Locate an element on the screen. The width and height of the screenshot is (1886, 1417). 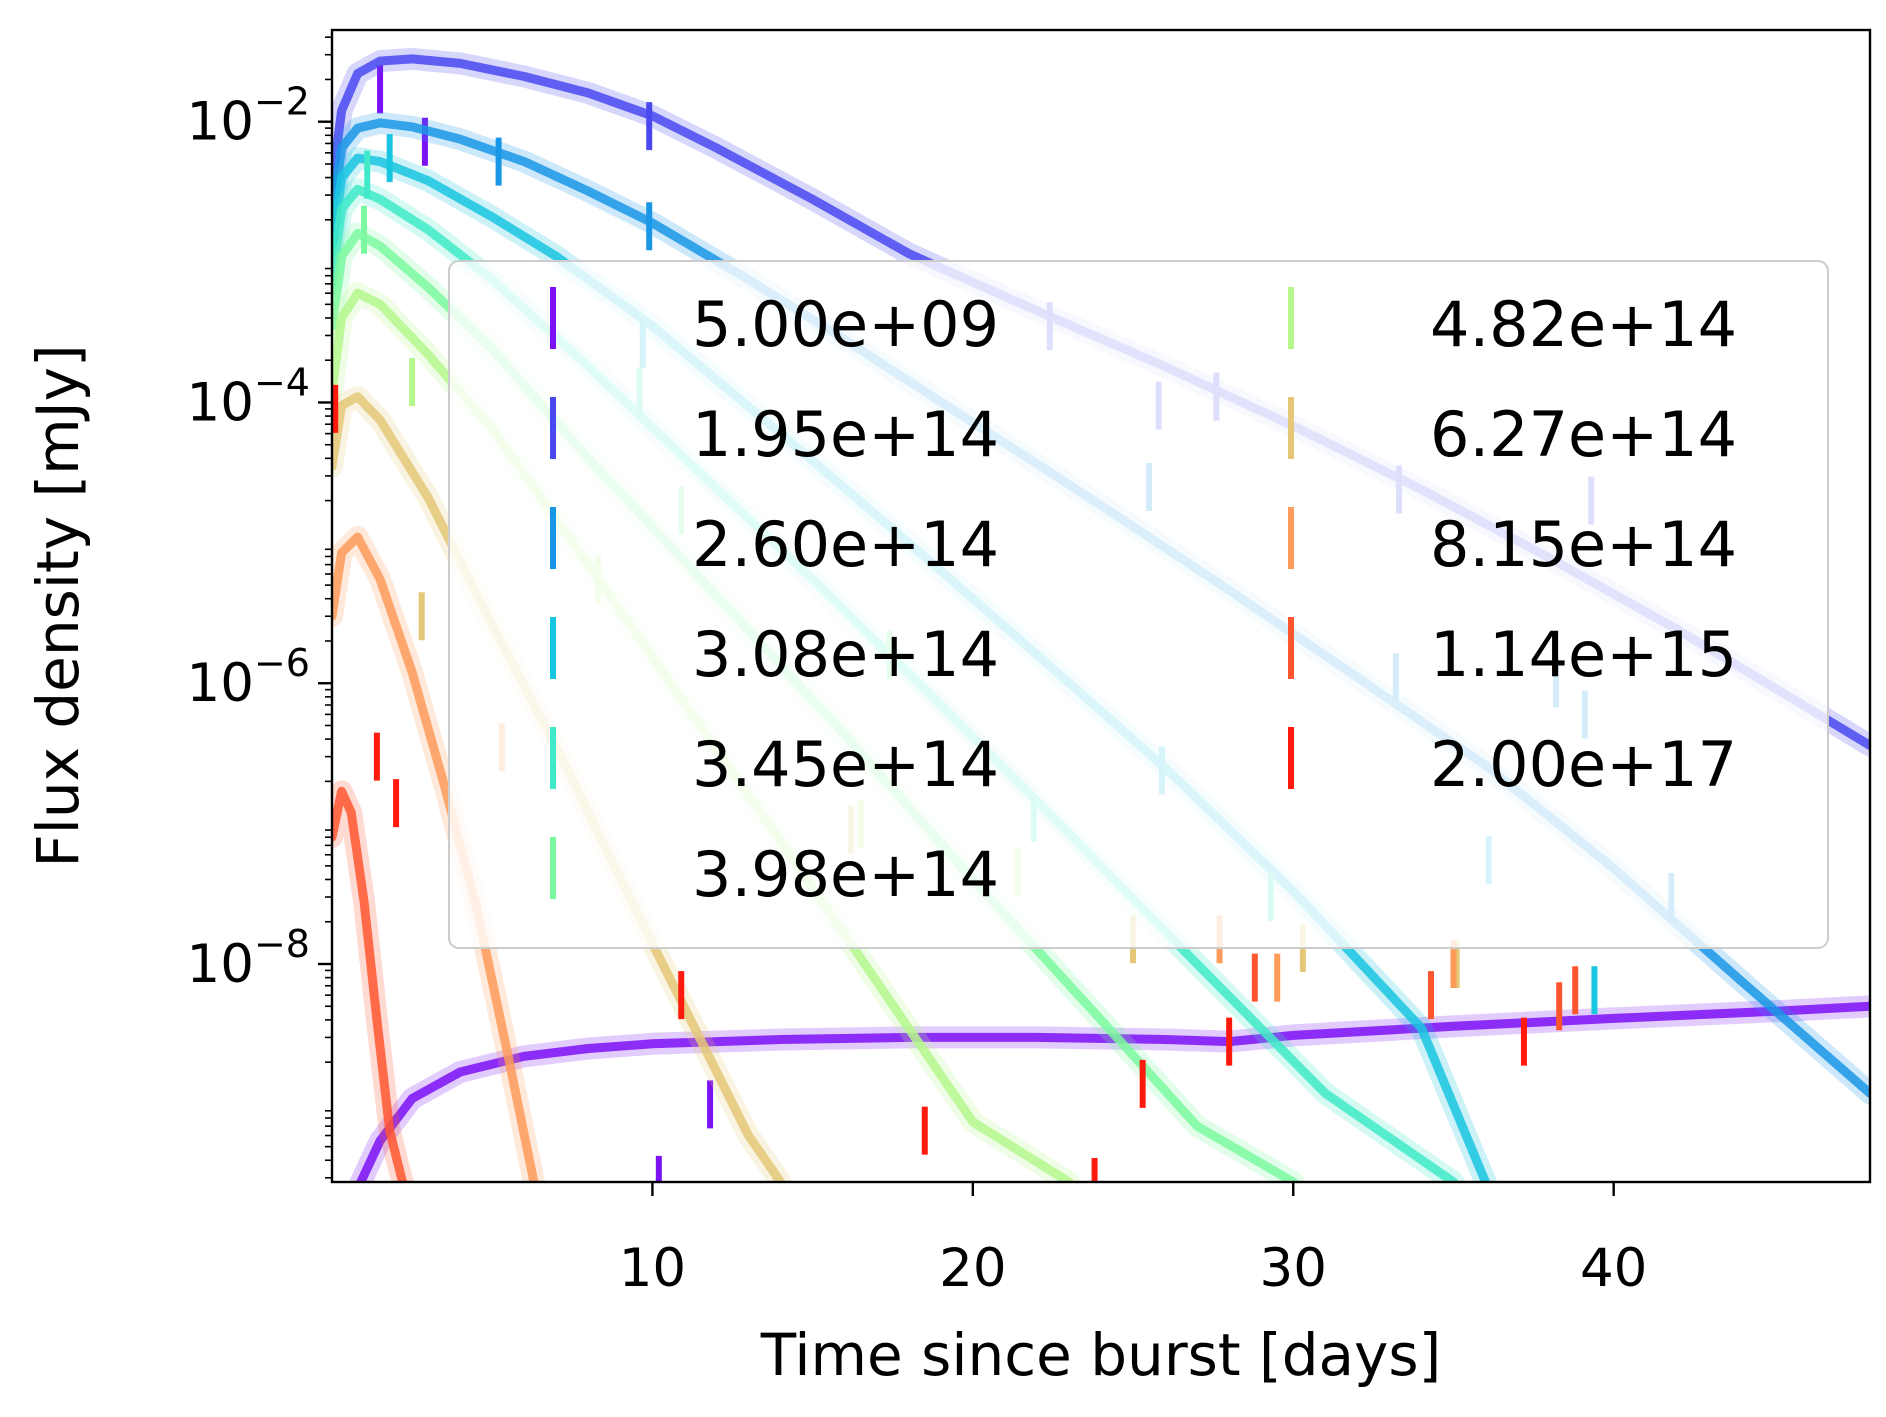
legend-label-6.27e+14: 6.27e+14 is located at coordinates (1583, 434).